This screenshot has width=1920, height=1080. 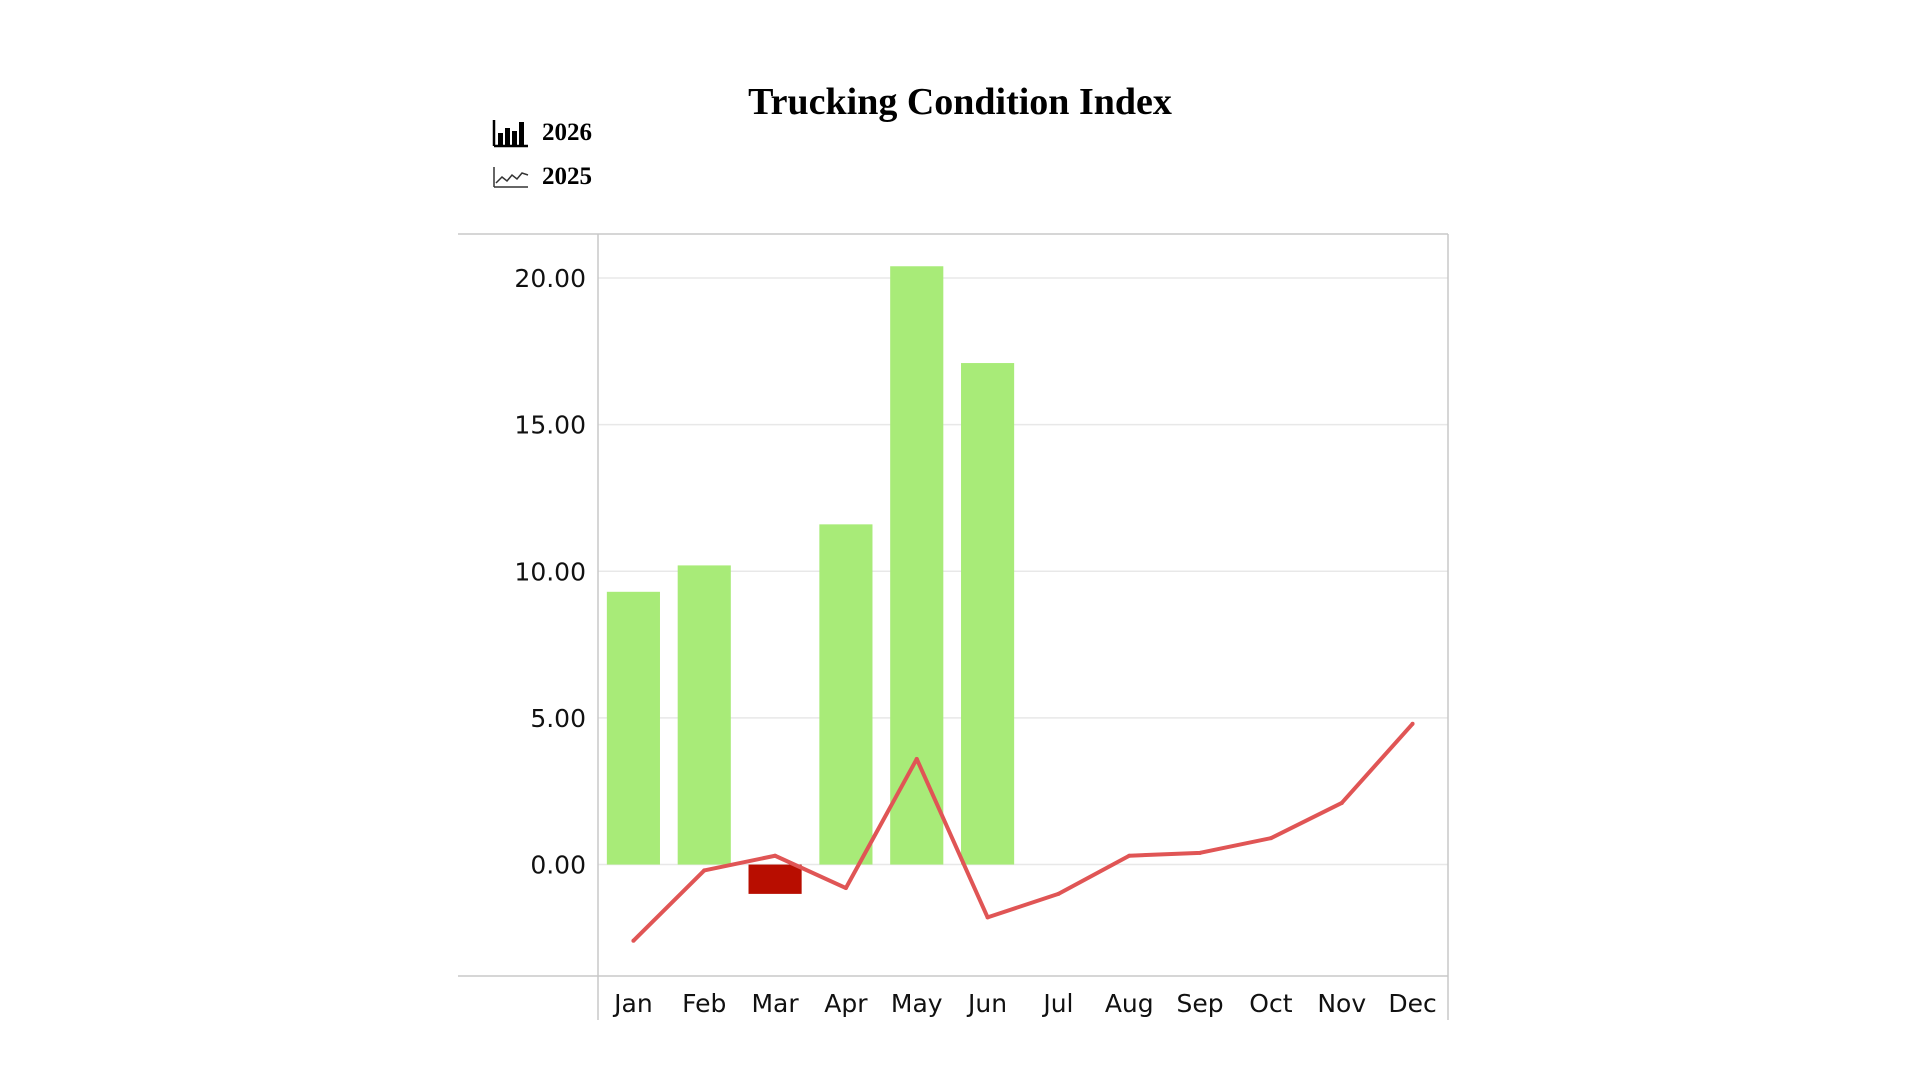 What do you see at coordinates (1270, 838) in the screenshot?
I see `line-point-oct` at bounding box center [1270, 838].